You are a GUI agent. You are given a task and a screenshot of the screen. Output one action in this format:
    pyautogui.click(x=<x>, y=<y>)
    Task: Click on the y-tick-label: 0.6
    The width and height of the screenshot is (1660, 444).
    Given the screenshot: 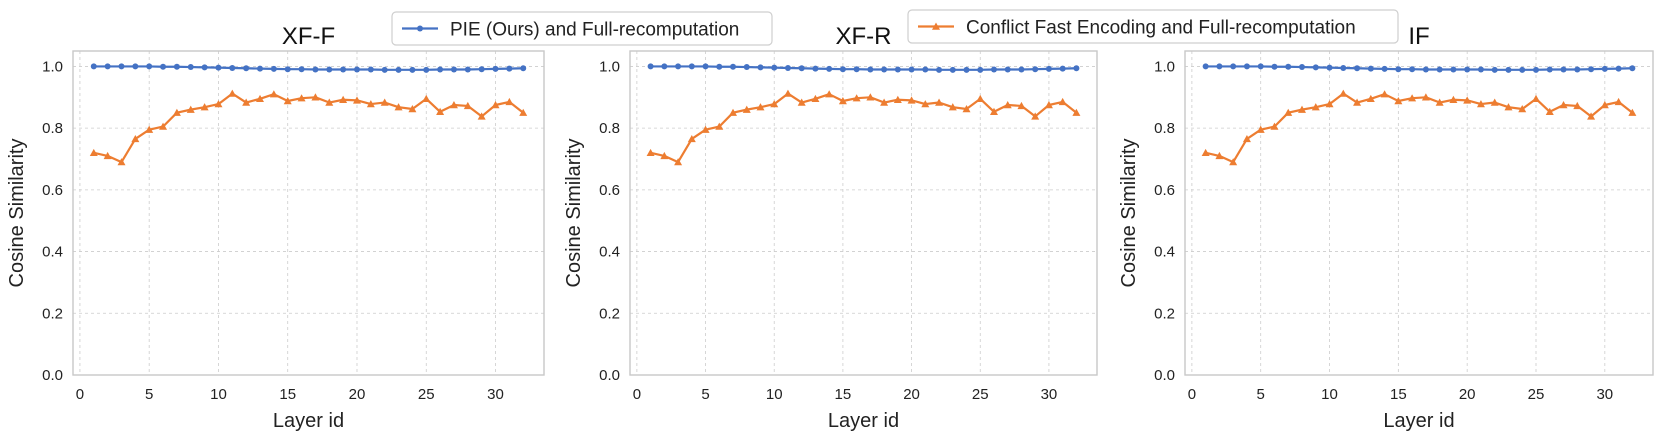 What is the action you would take?
    pyautogui.click(x=52, y=190)
    